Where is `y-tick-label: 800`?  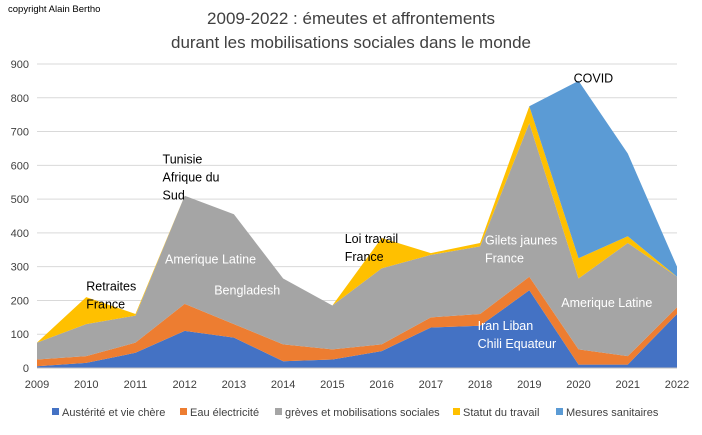
y-tick-label: 800 is located at coordinates (20, 99).